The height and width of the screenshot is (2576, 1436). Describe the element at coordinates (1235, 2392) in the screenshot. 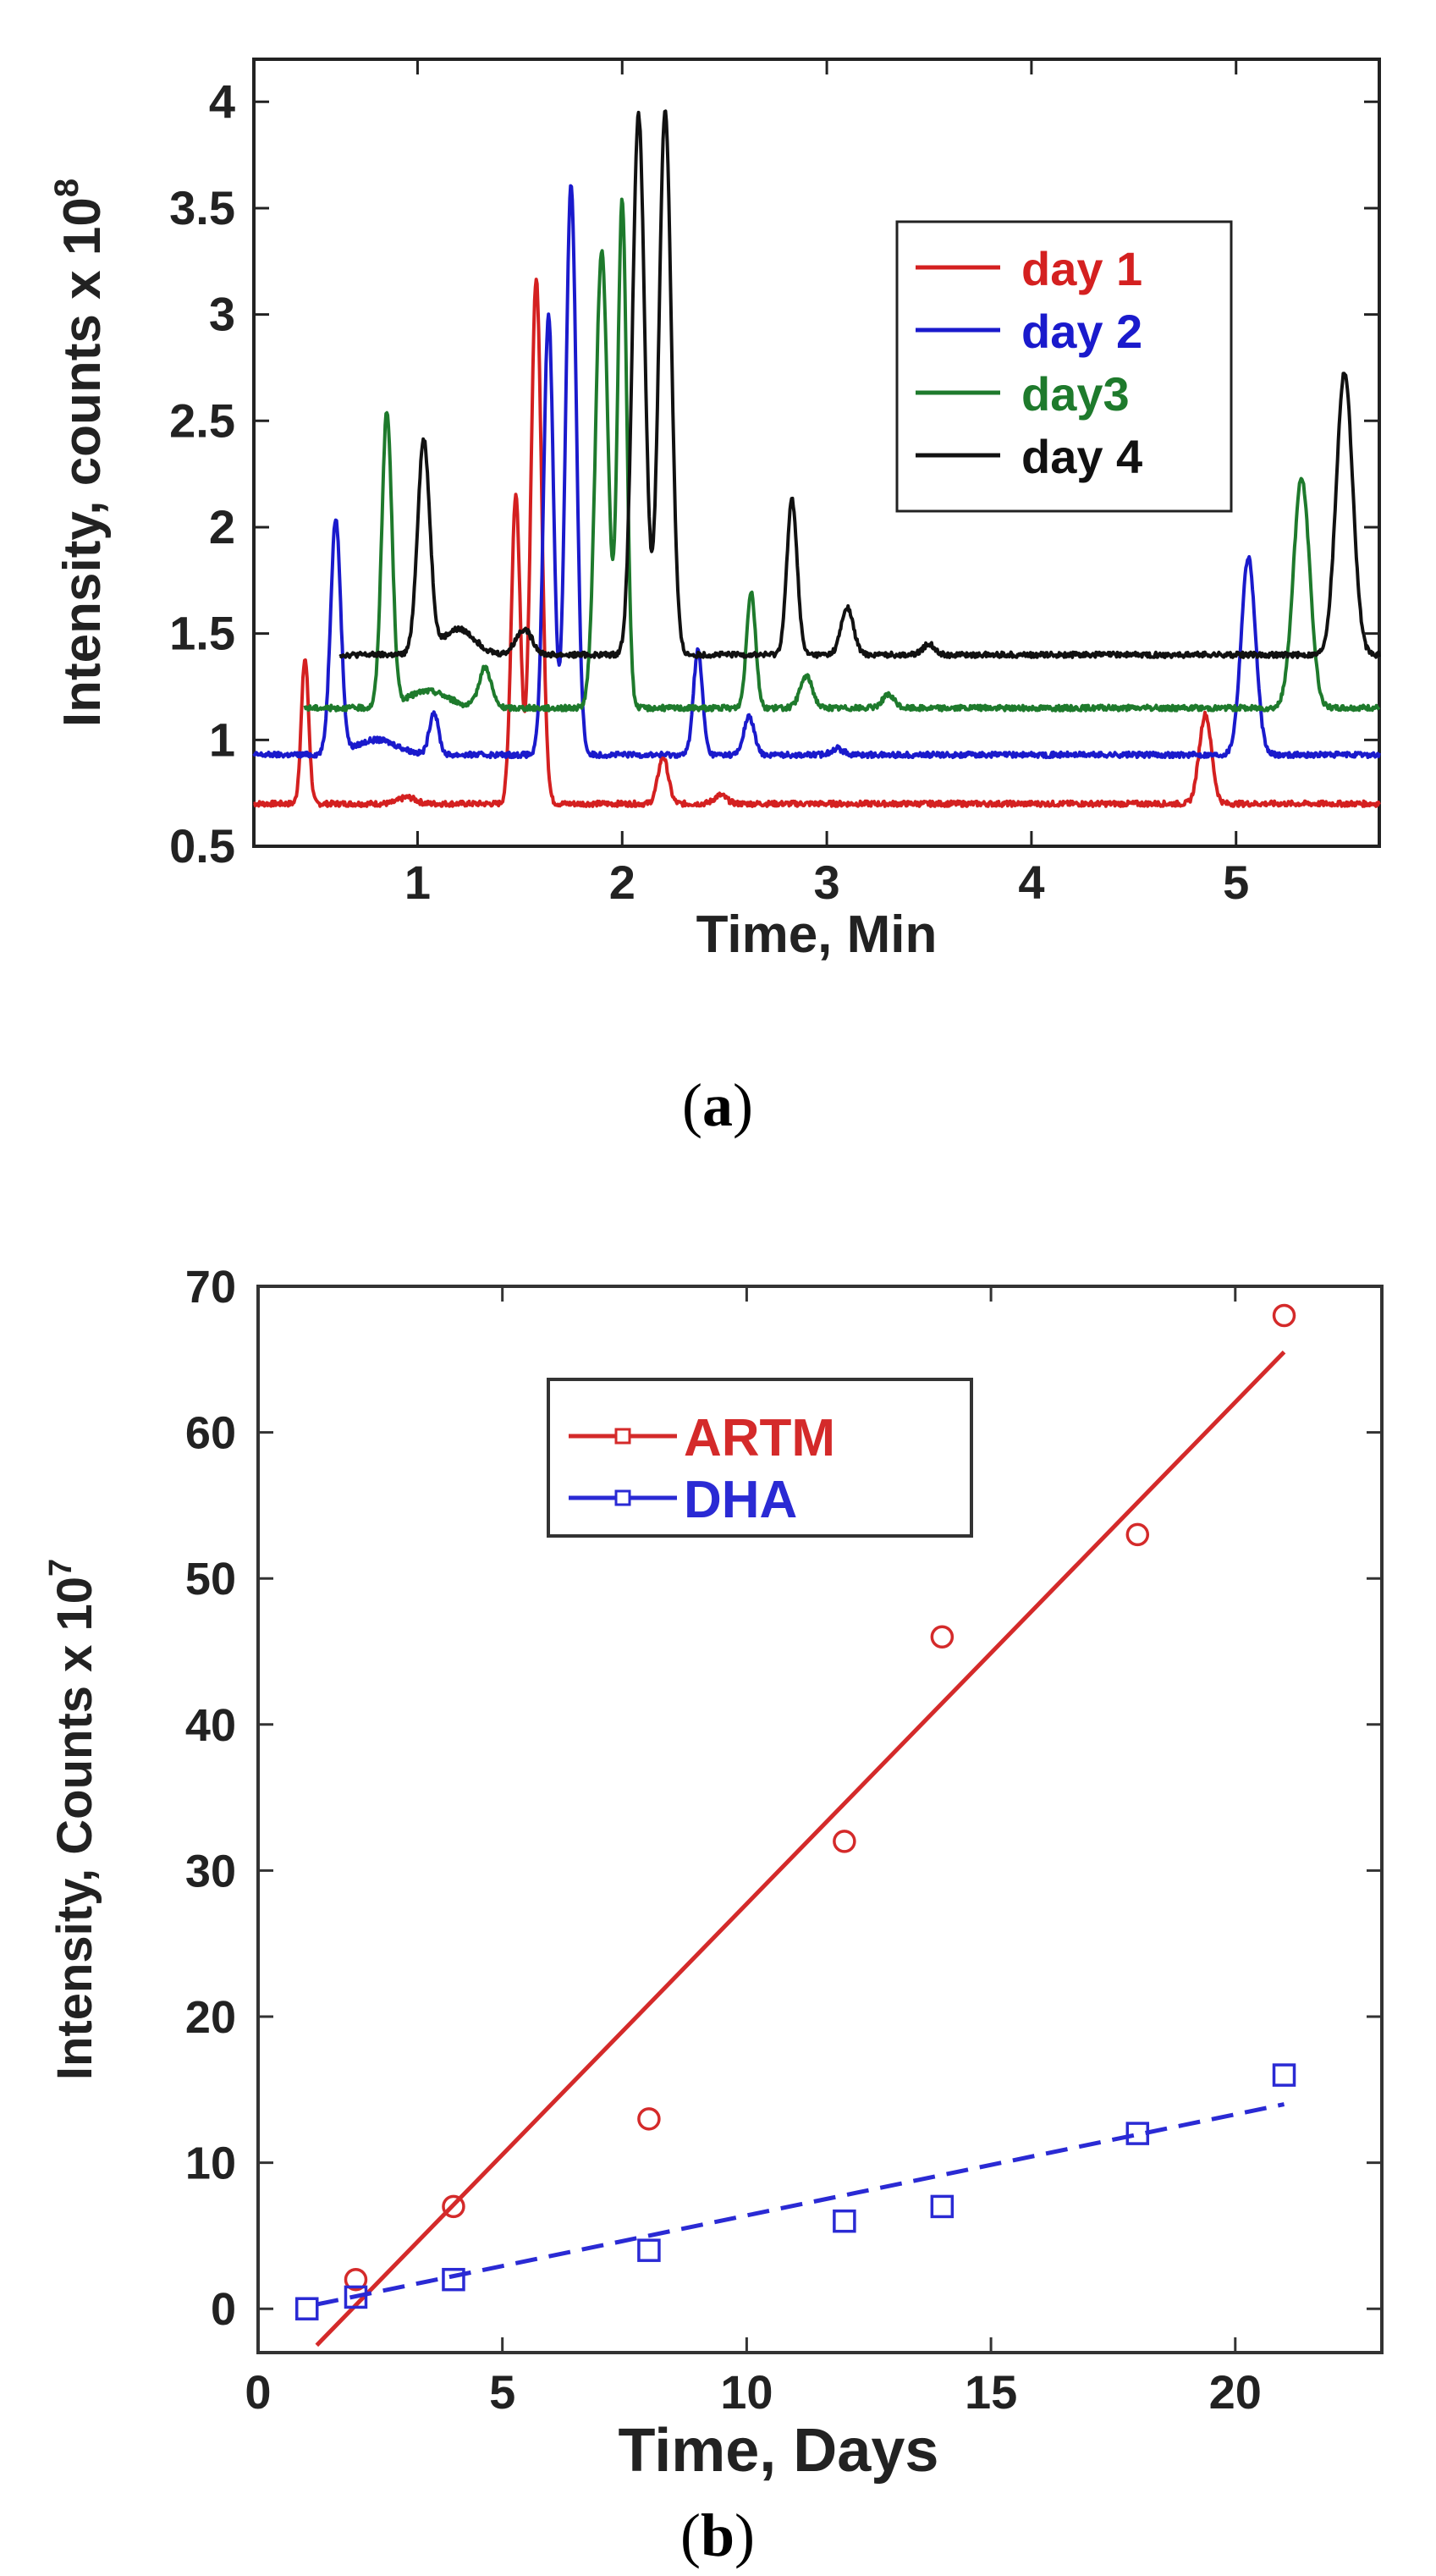

I see `chart-b-x-tick-label: 20` at that location.